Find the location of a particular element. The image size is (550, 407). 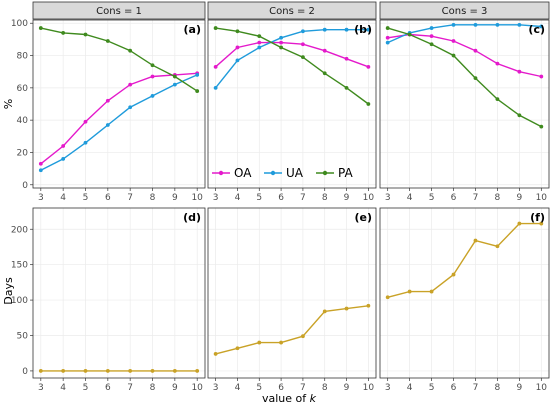

facet-strip-label: Cons = 3 is located at coordinates (465, 11).